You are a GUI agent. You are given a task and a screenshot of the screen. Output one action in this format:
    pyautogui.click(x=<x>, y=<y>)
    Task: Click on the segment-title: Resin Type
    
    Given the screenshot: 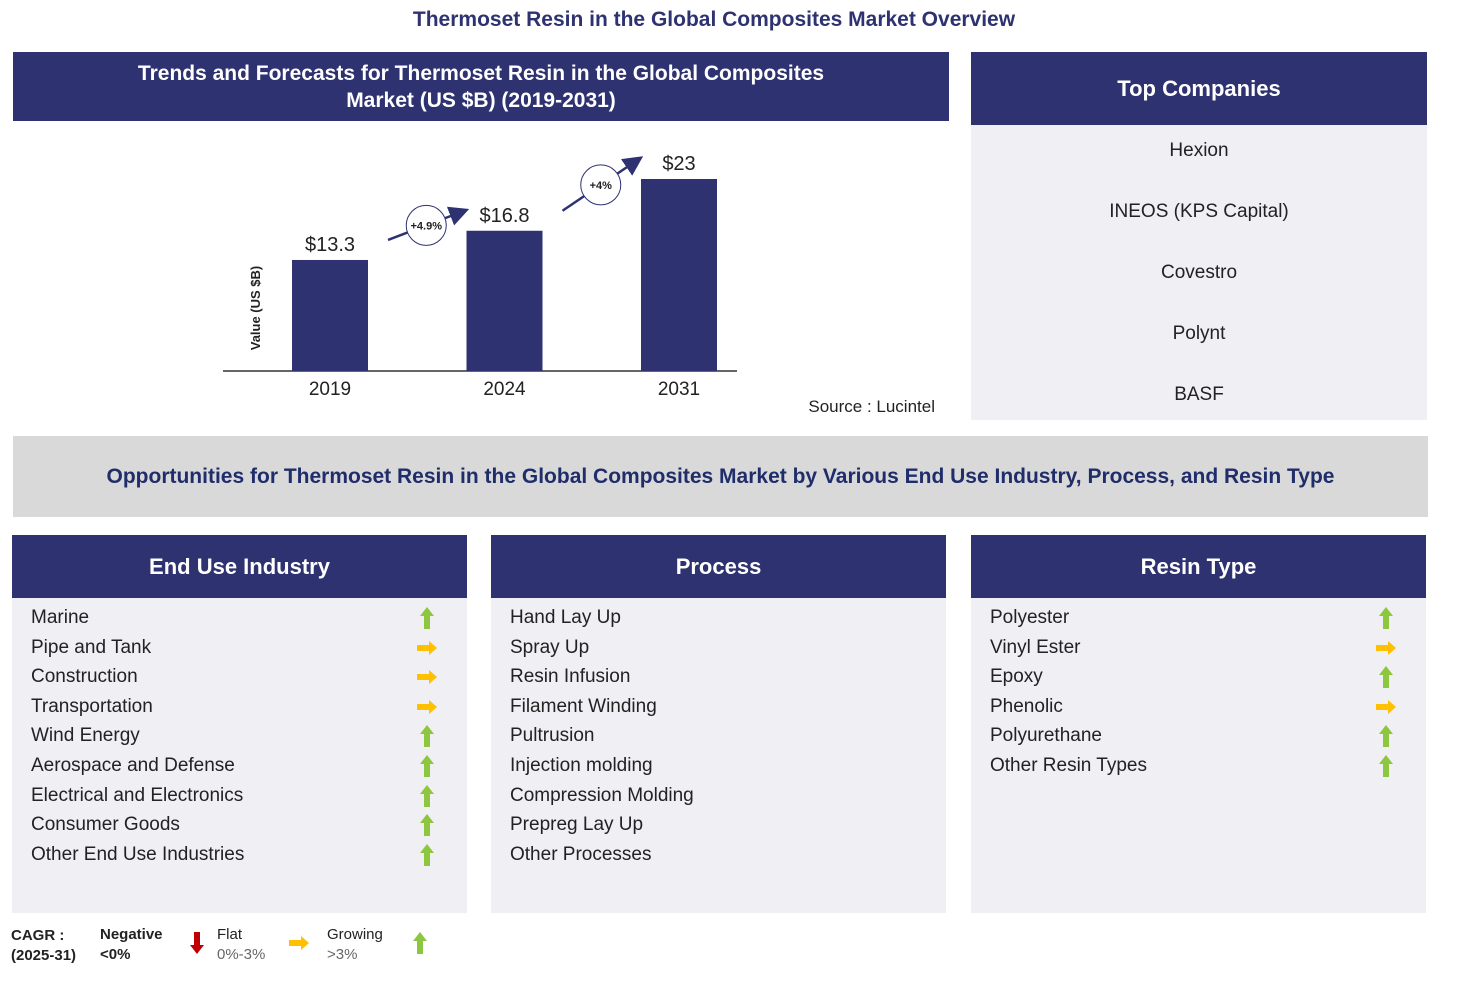 What is the action you would take?
    pyautogui.click(x=1198, y=566)
    